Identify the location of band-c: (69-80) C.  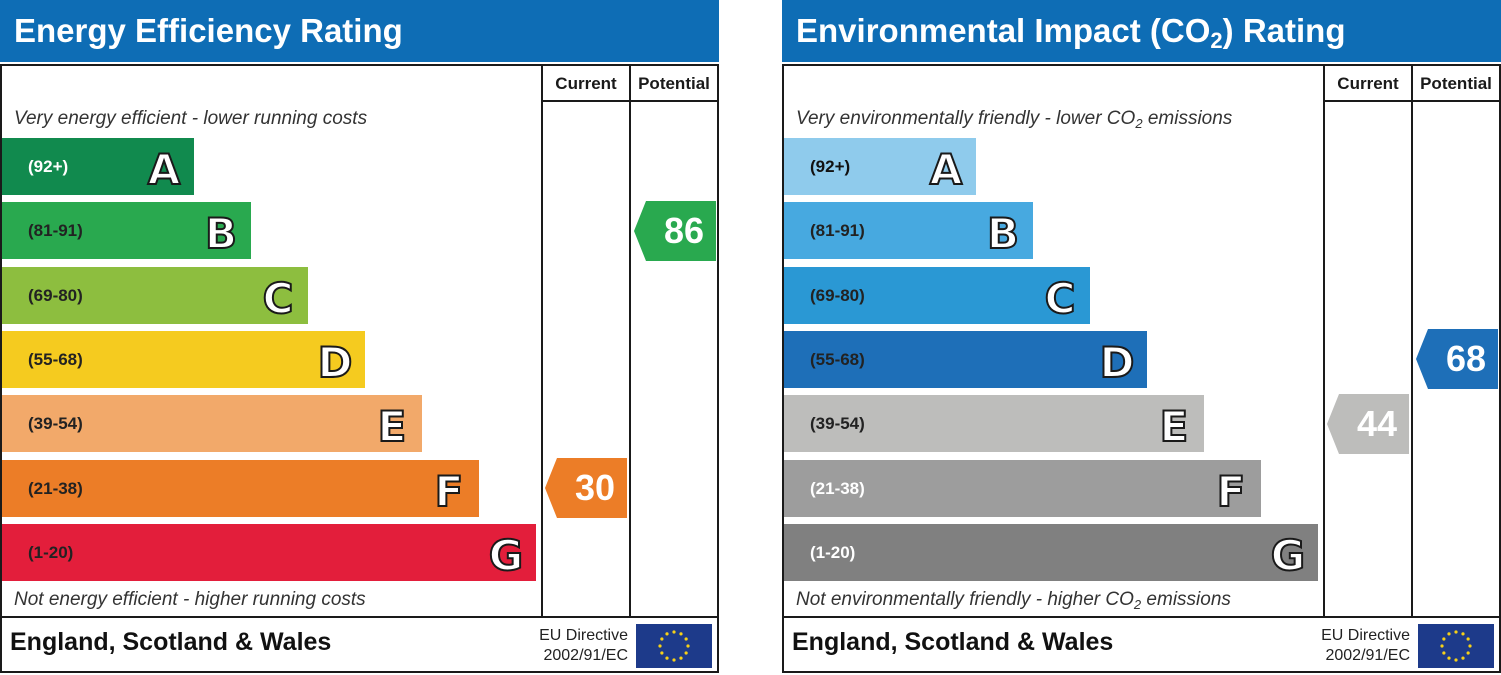
(937, 295).